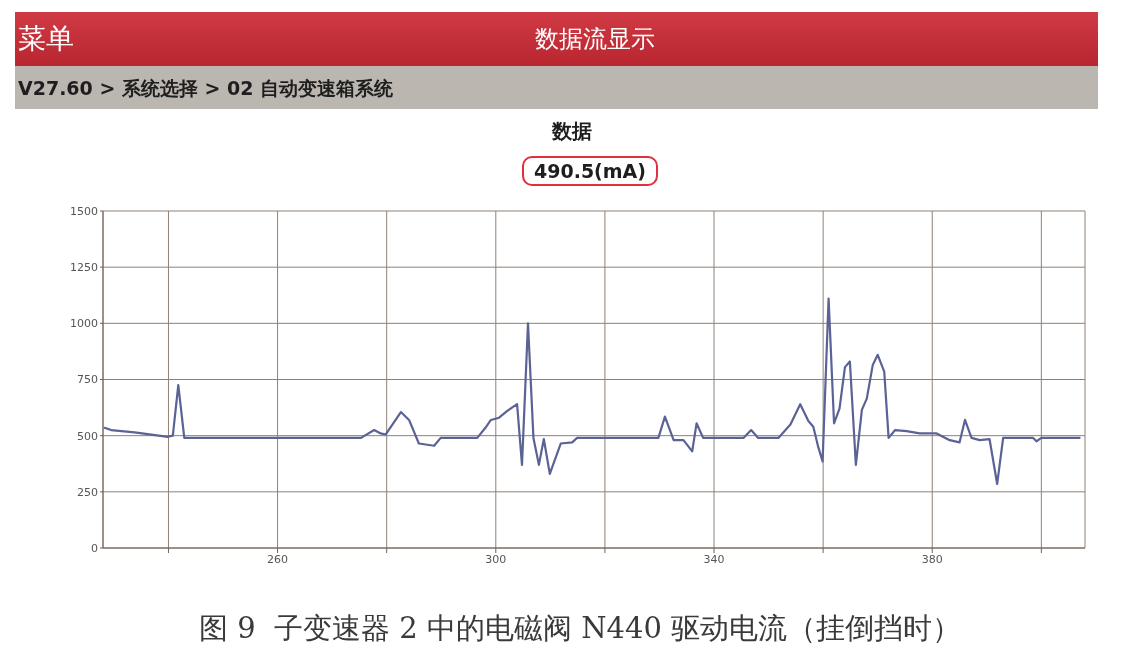 The width and height of the screenshot is (1121, 656). Describe the element at coordinates (278, 559) in the screenshot. I see `x-tick-label: 260` at that location.